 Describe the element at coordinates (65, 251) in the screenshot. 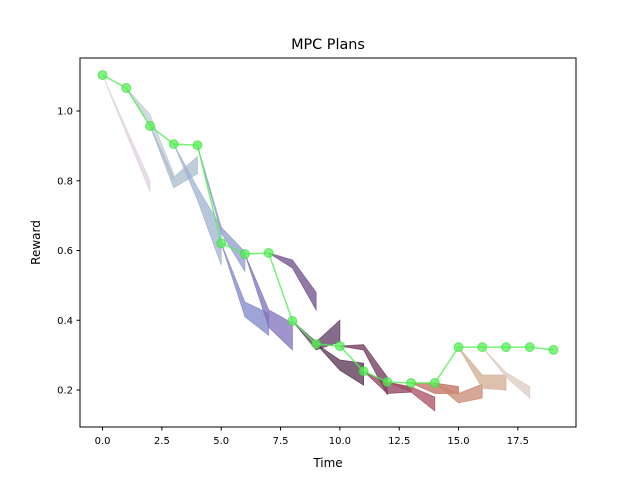

I see `y-tick-label: 0.6` at that location.